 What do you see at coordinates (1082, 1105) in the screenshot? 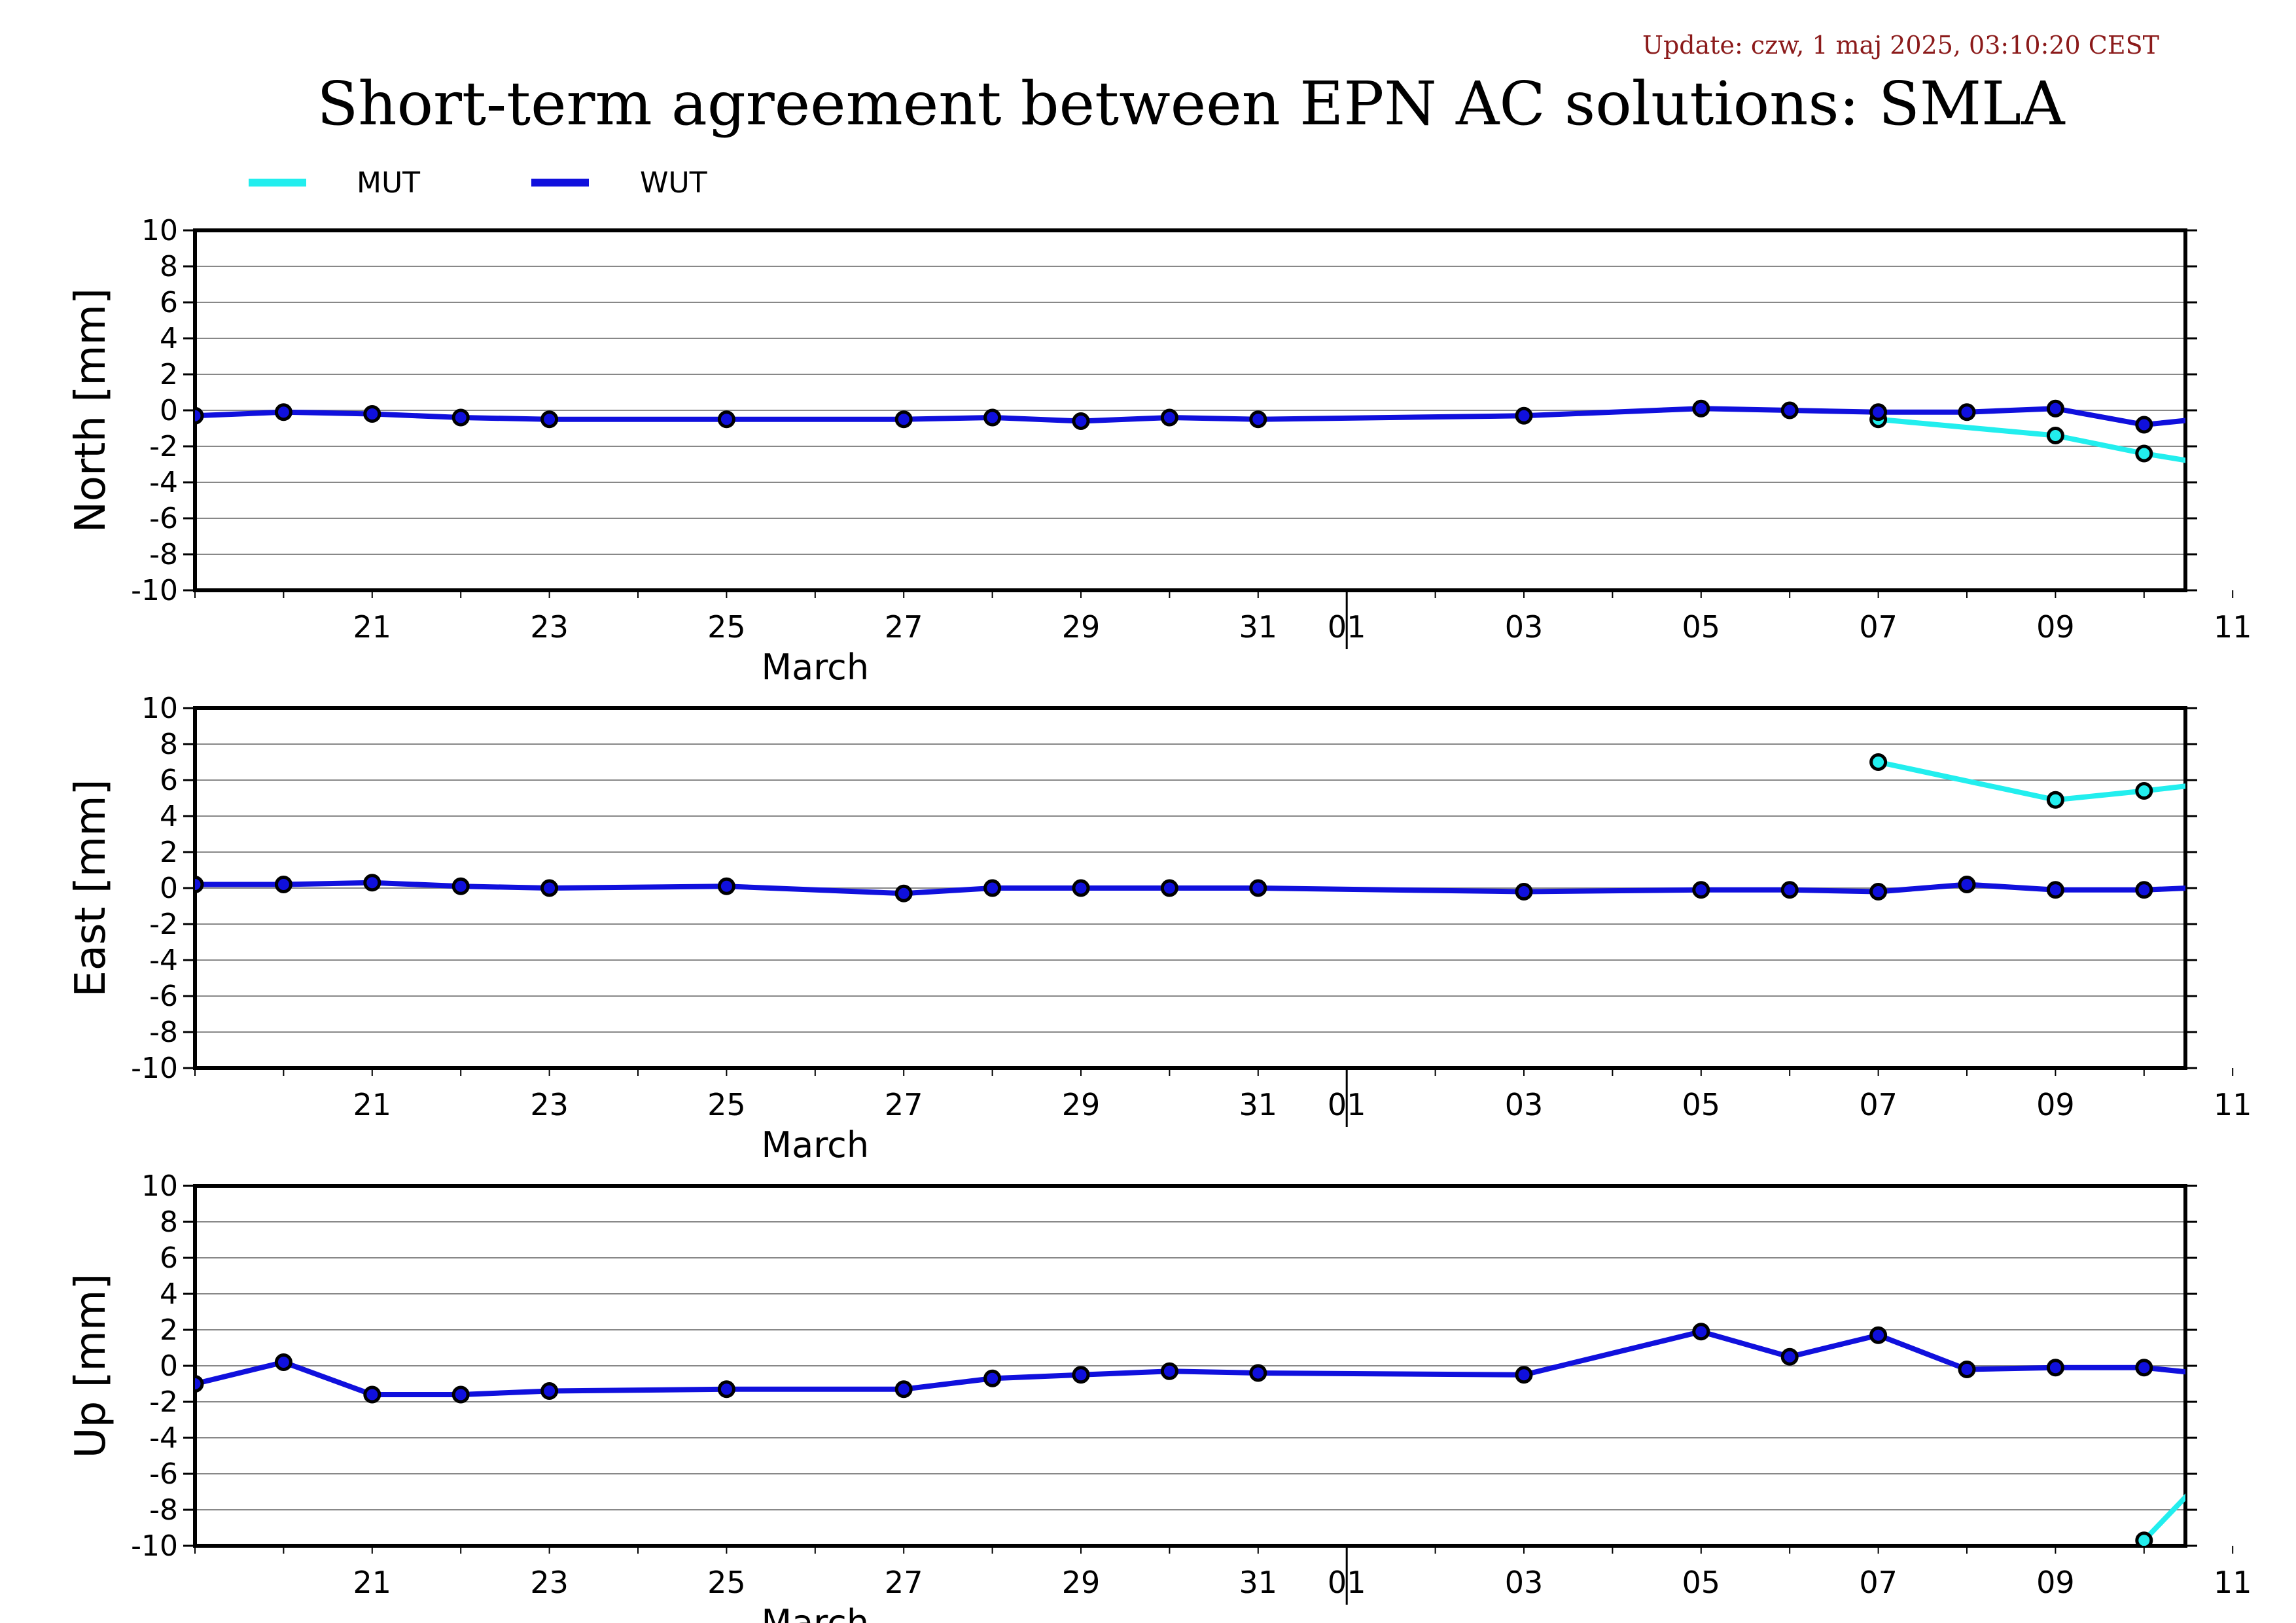
I see `x-tick-label: 29` at bounding box center [1082, 1105].